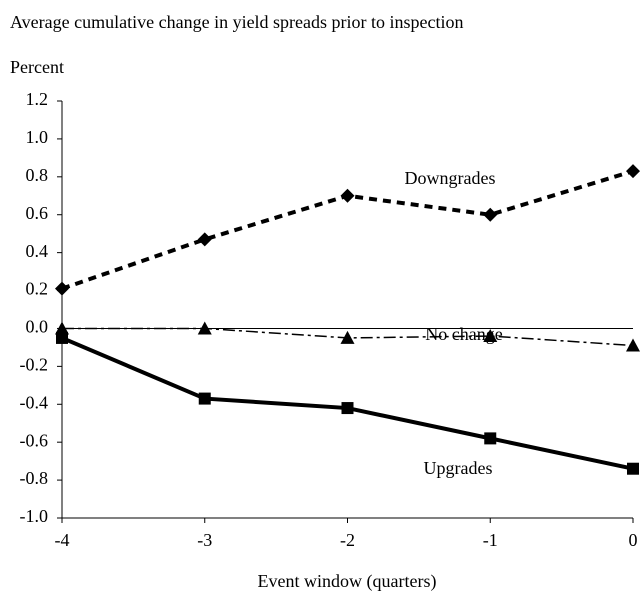  I want to click on y-tick-label: 0.2, so click(37, 289).